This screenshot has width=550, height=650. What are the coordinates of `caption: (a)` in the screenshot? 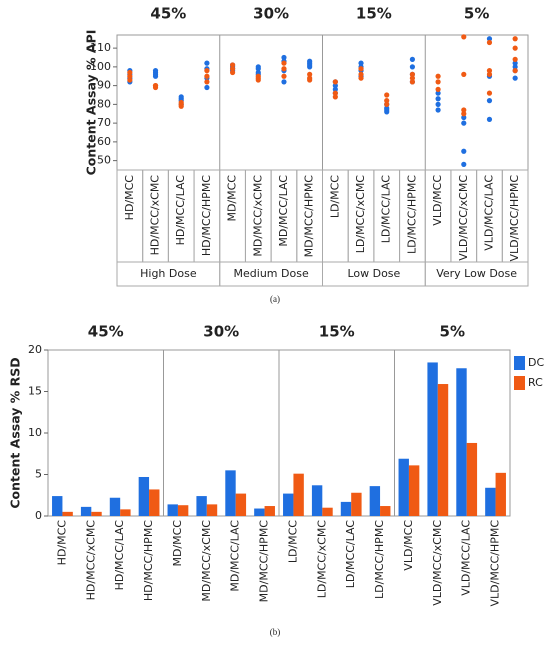 It's located at (275, 299).